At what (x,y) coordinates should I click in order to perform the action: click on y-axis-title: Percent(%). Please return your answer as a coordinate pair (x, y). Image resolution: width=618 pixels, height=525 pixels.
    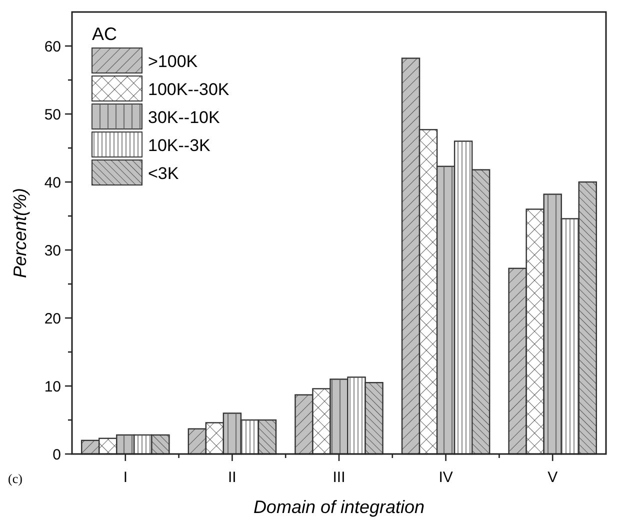
    Looking at the image, I should click on (20, 233).